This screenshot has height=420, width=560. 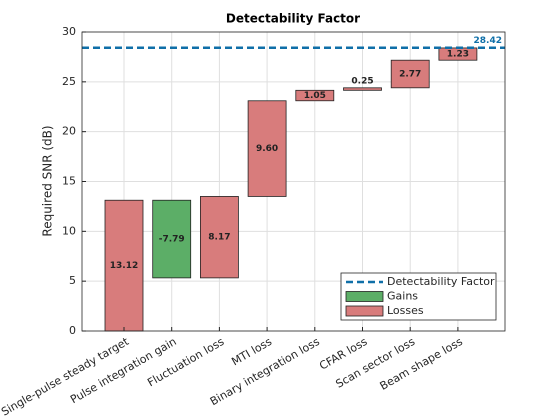 I want to click on value-label: 1.23, so click(x=458, y=55).